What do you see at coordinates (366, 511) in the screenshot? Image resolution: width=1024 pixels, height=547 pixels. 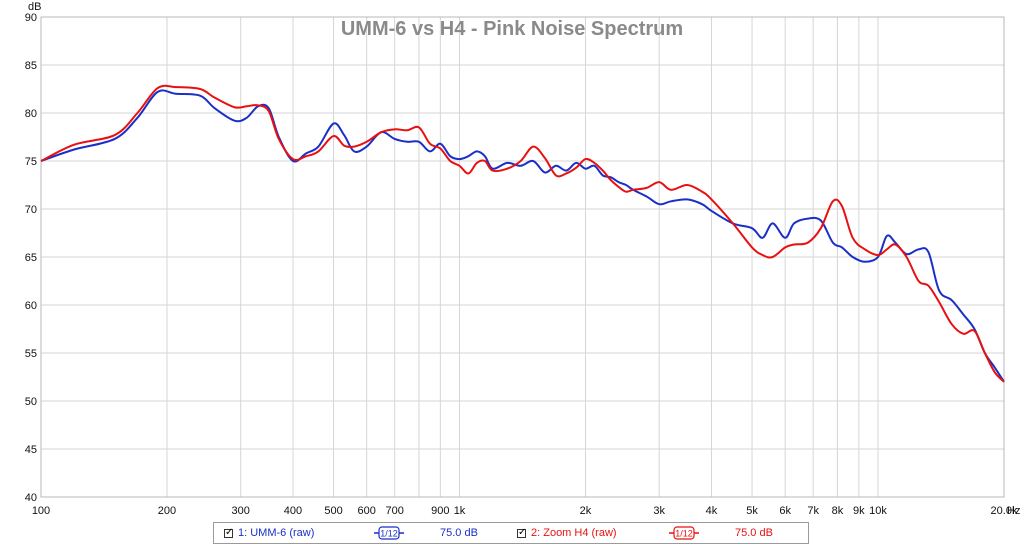 I see `x-tick-label: 600` at bounding box center [366, 511].